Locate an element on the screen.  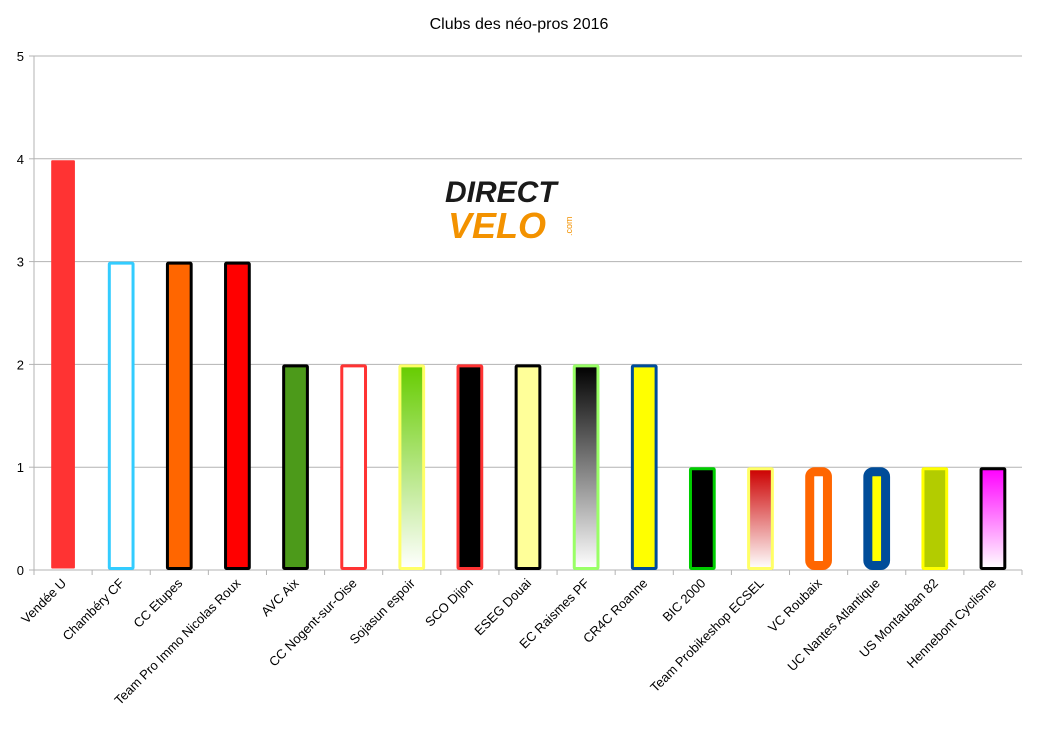
x-tick-label: AVC Aix is located at coordinates (280, 597).